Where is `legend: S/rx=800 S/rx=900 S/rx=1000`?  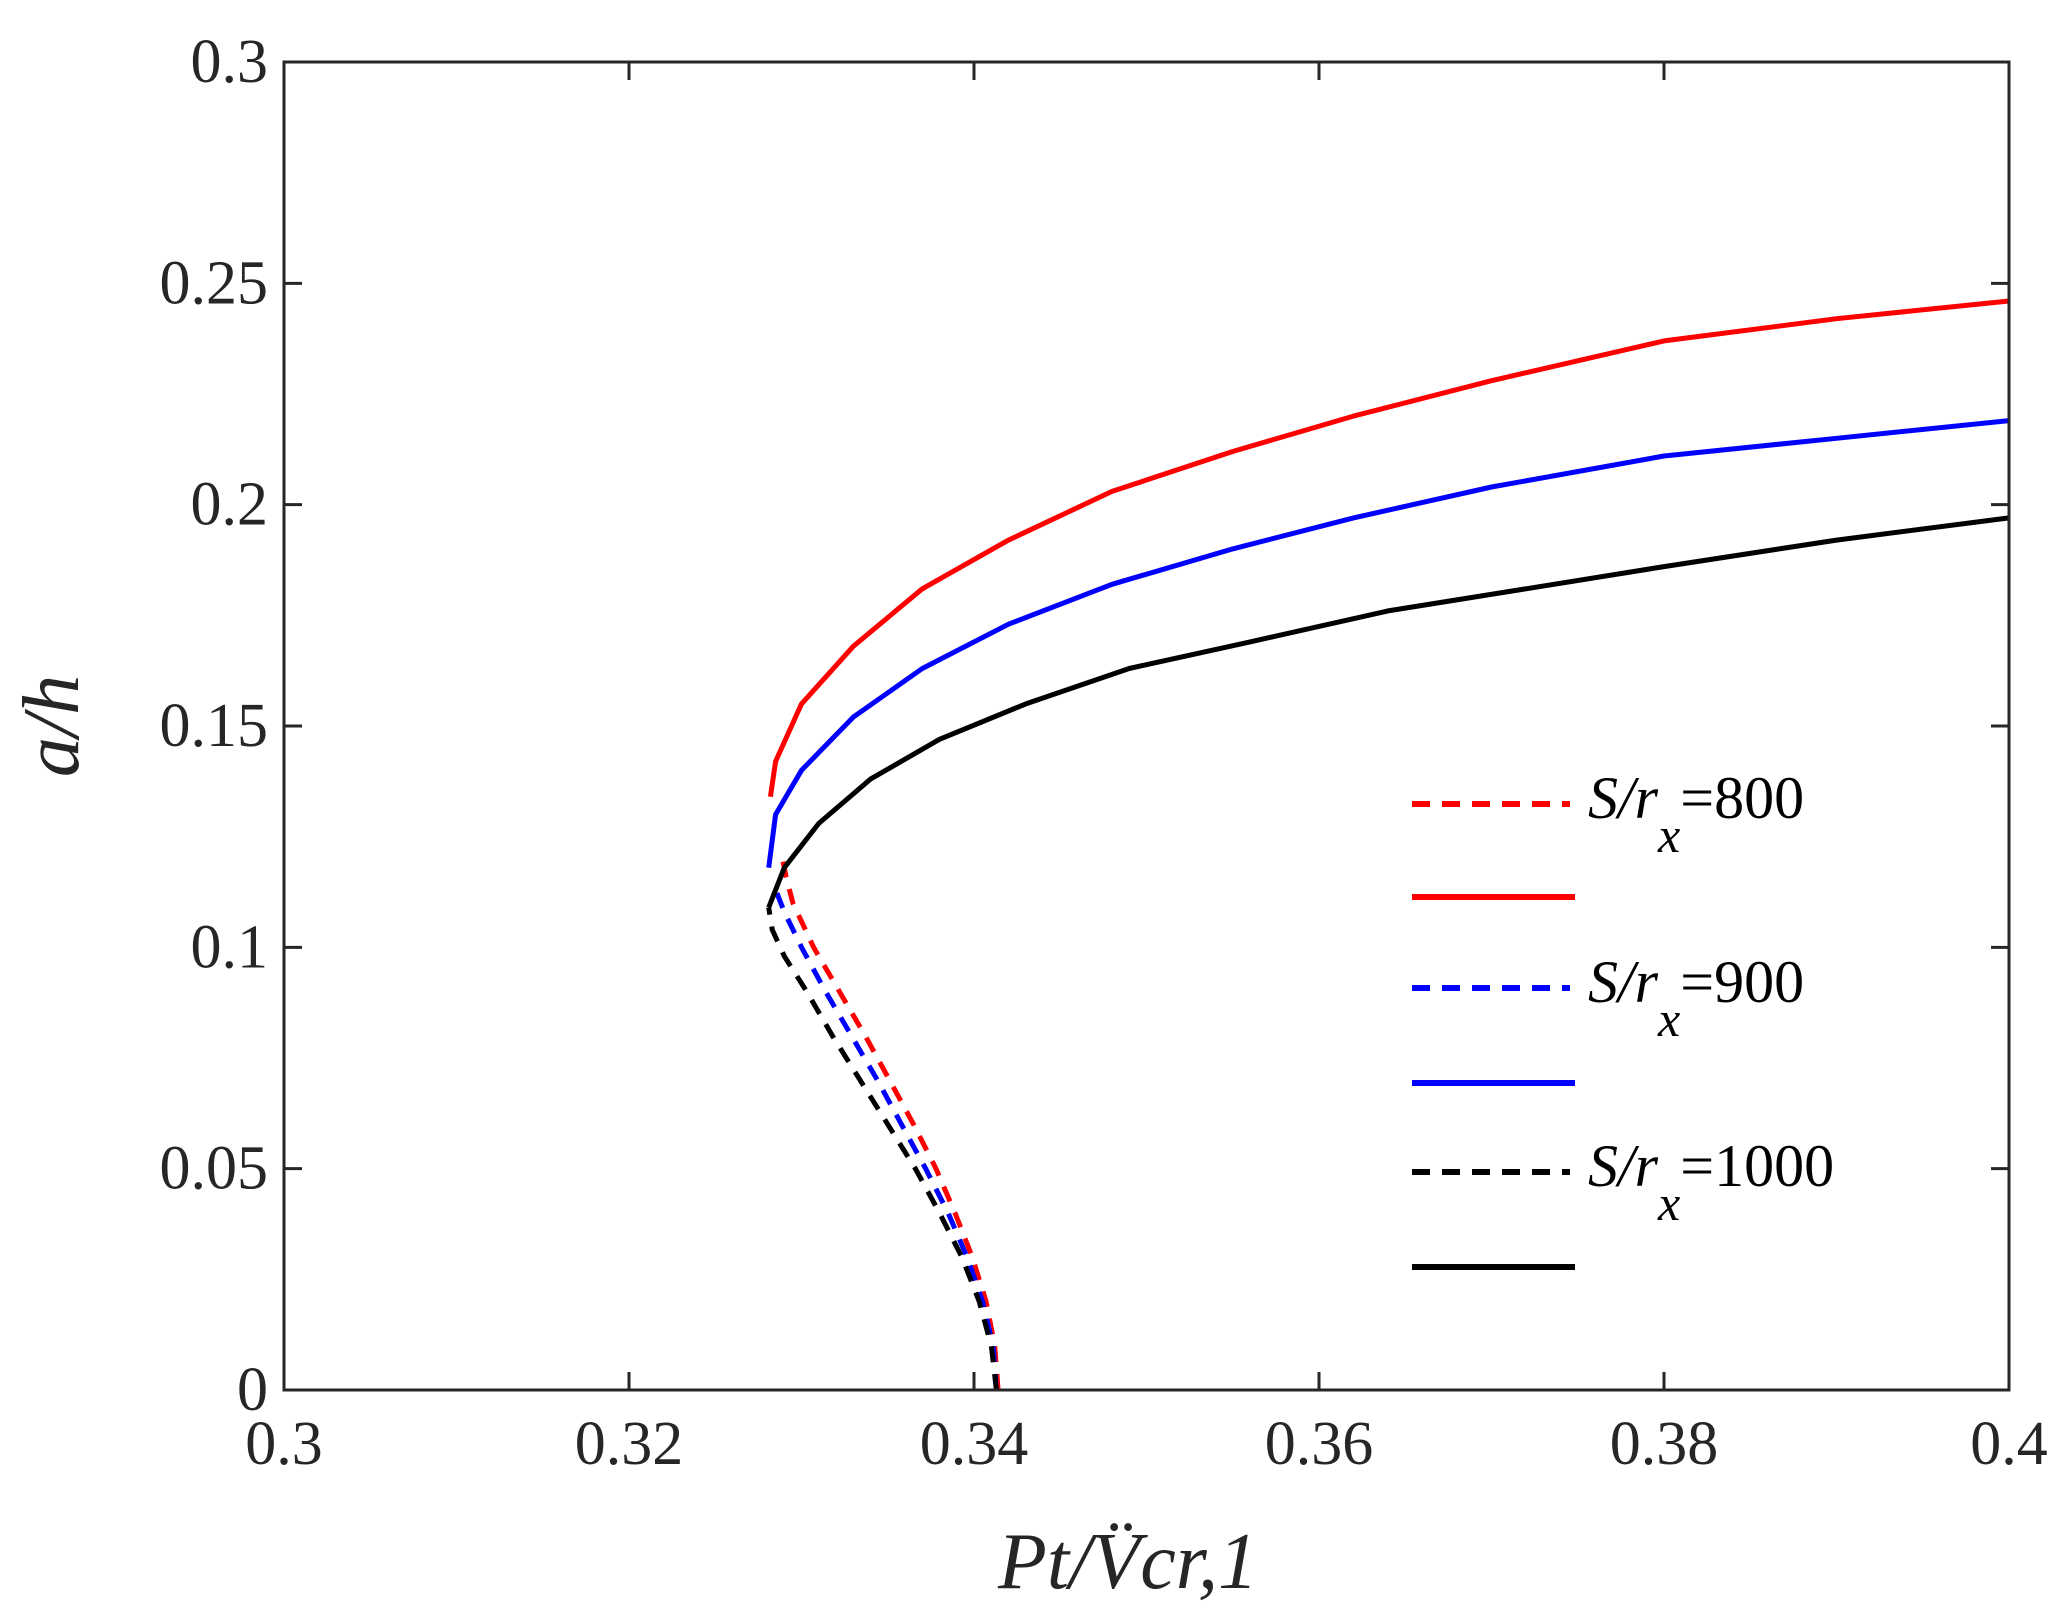 legend: S/rx=800 S/rx=900 S/rx=1000 is located at coordinates (1623, 1017).